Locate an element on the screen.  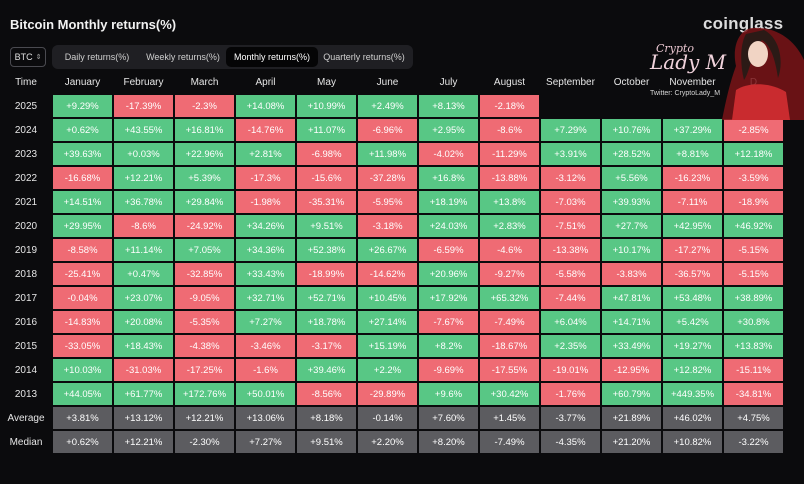
return-cell: +2.2% is located at coordinates (387, 370).